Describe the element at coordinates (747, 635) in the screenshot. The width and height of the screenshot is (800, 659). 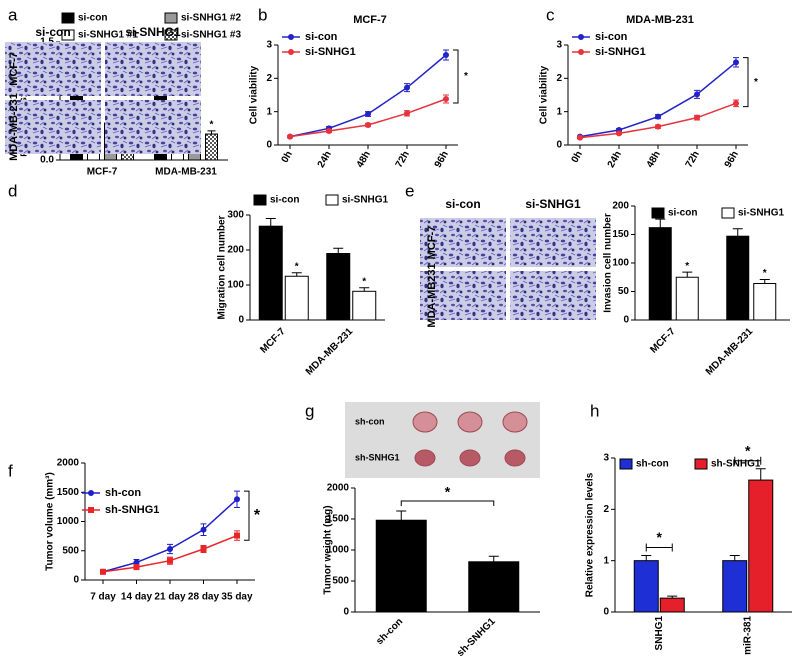
I see `x-tick-label: miR-381` at that location.